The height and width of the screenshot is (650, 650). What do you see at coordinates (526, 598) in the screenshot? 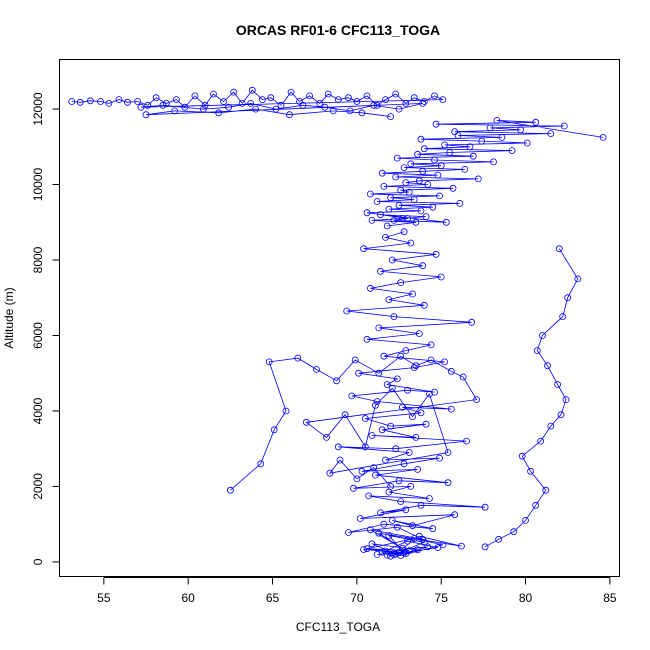
I see `x-tick-label: 80` at bounding box center [526, 598].